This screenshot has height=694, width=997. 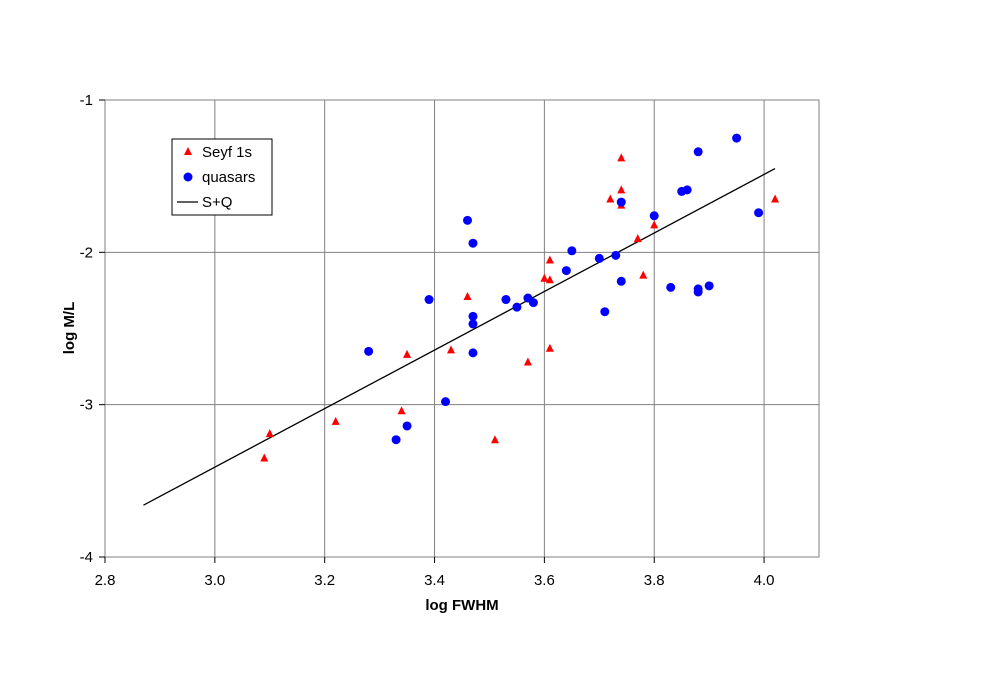 What do you see at coordinates (461, 605) in the screenshot?
I see `x-axis-title: log FWHM` at bounding box center [461, 605].